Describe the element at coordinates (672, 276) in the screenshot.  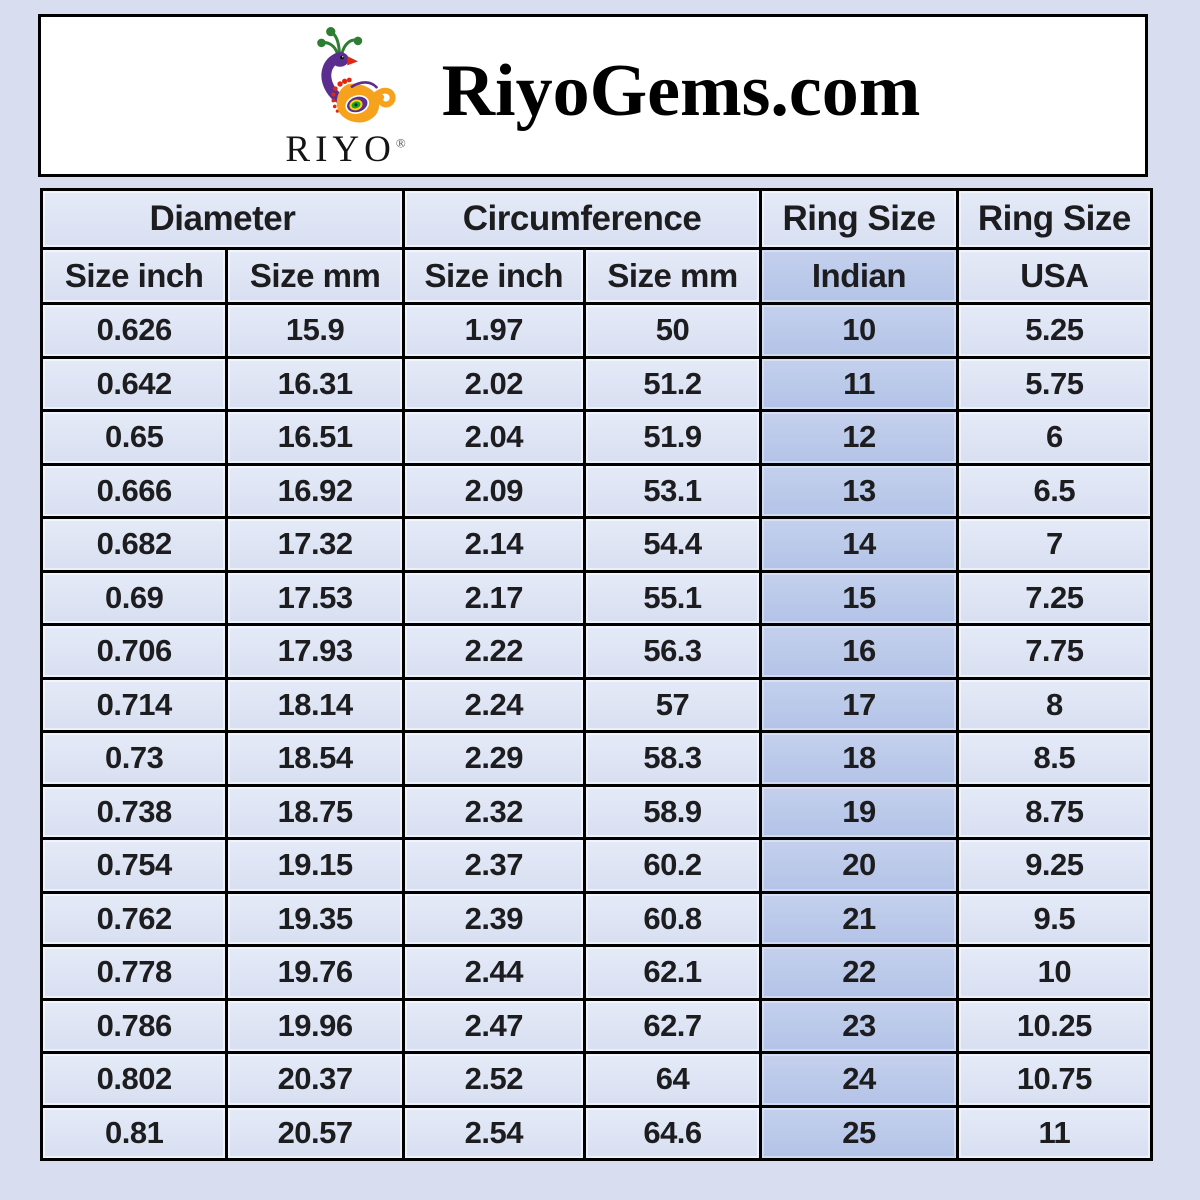
I see `subheader-circumference-mm: Size mm` at that location.